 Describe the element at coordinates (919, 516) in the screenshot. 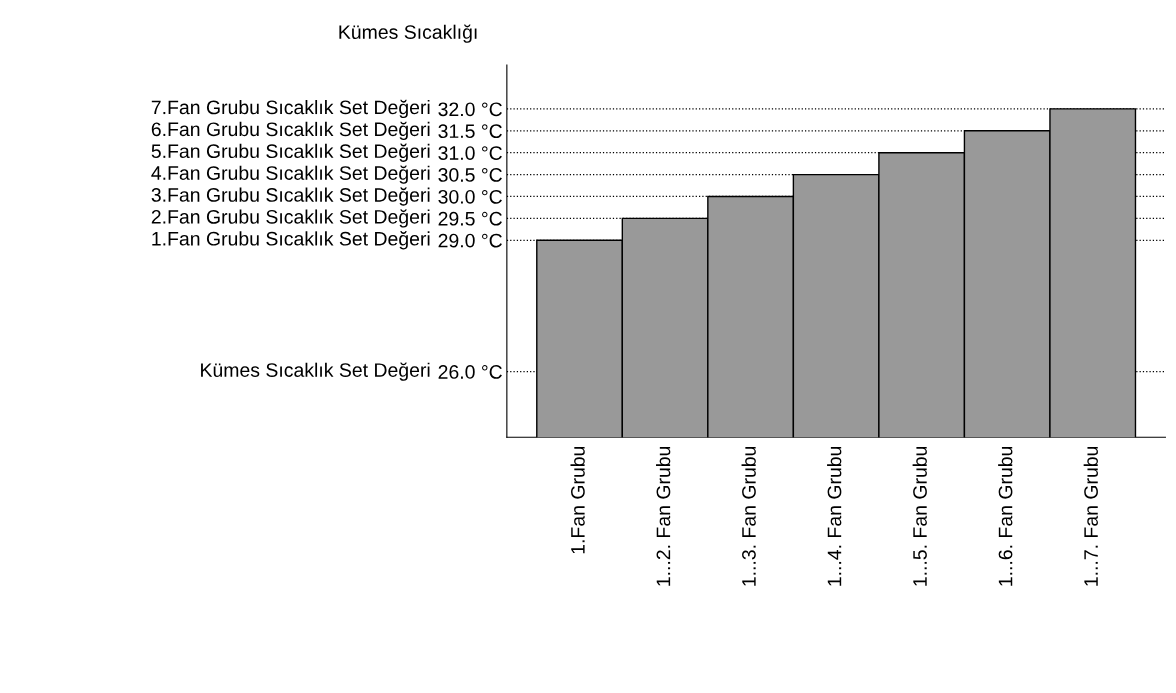

I see `x-tick-label: 1...5. Fan Grubu` at that location.